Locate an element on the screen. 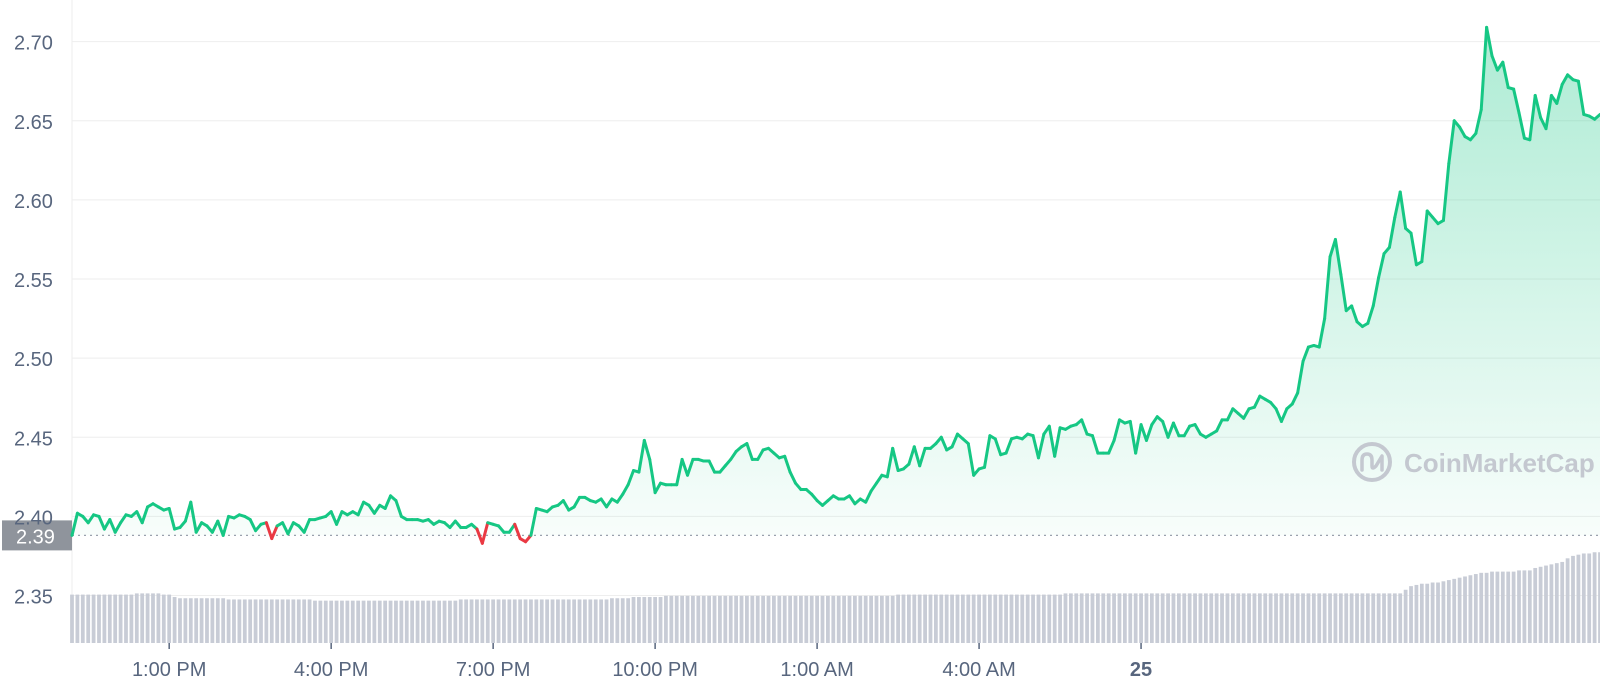 This screenshot has height=694, width=1600. x-tick-label: 4:00 PM is located at coordinates (331, 670).